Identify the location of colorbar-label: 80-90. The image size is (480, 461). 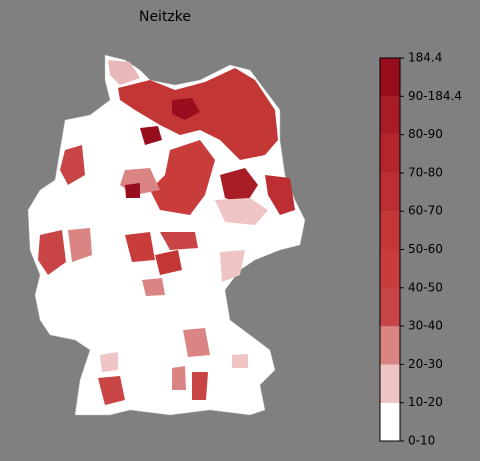
(425, 134).